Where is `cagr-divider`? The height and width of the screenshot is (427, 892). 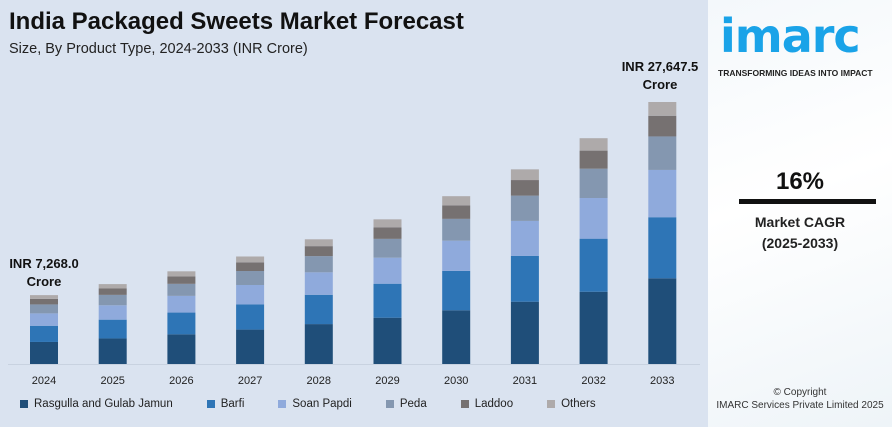 cagr-divider is located at coordinates (807, 201).